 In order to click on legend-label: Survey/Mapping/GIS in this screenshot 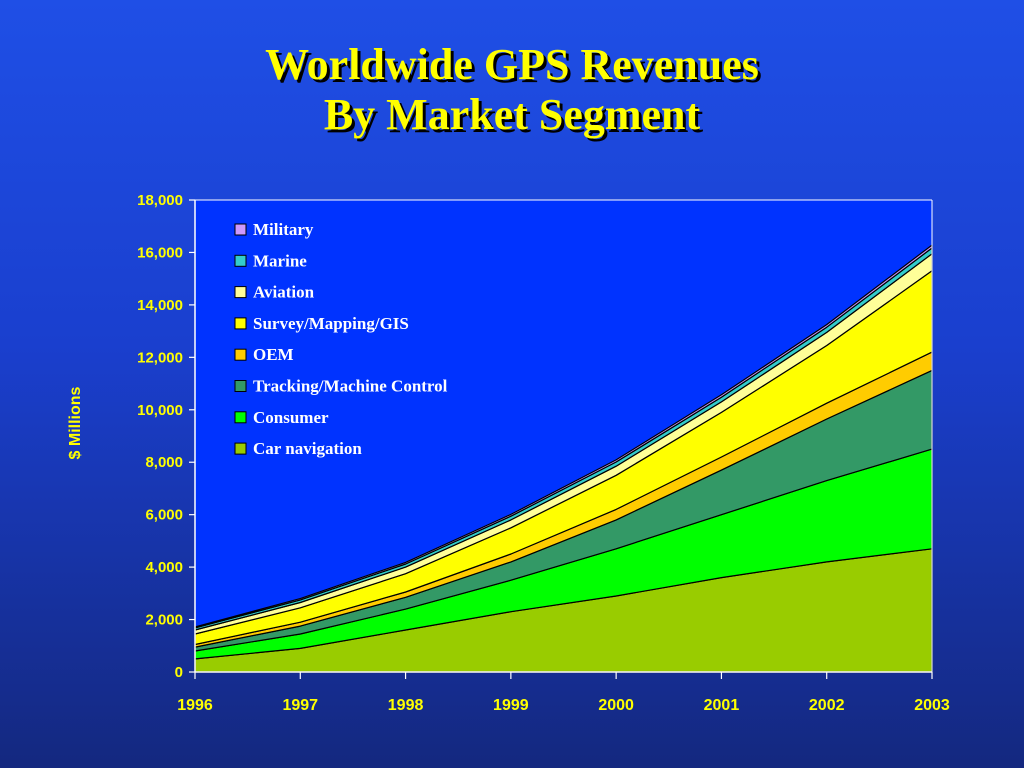, I will do `click(331, 323)`.